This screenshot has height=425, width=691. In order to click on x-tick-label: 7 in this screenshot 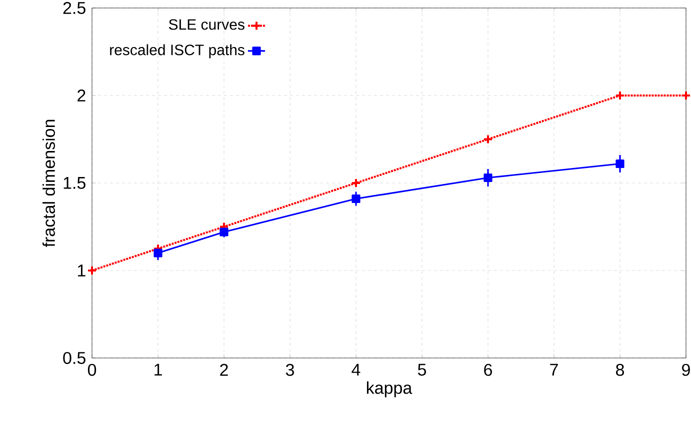, I will do `click(554, 370)`.